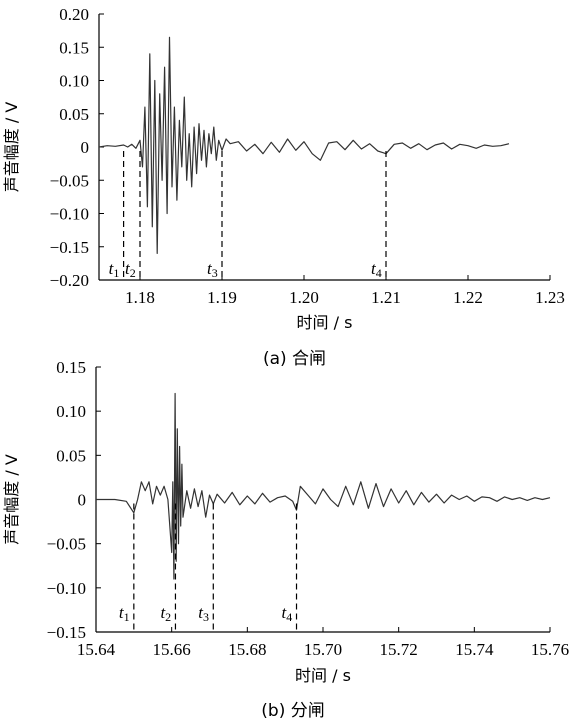 Image resolution: width=581 pixels, height=727 pixels. I want to click on y-tick-label: −0.20, so click(69, 280).